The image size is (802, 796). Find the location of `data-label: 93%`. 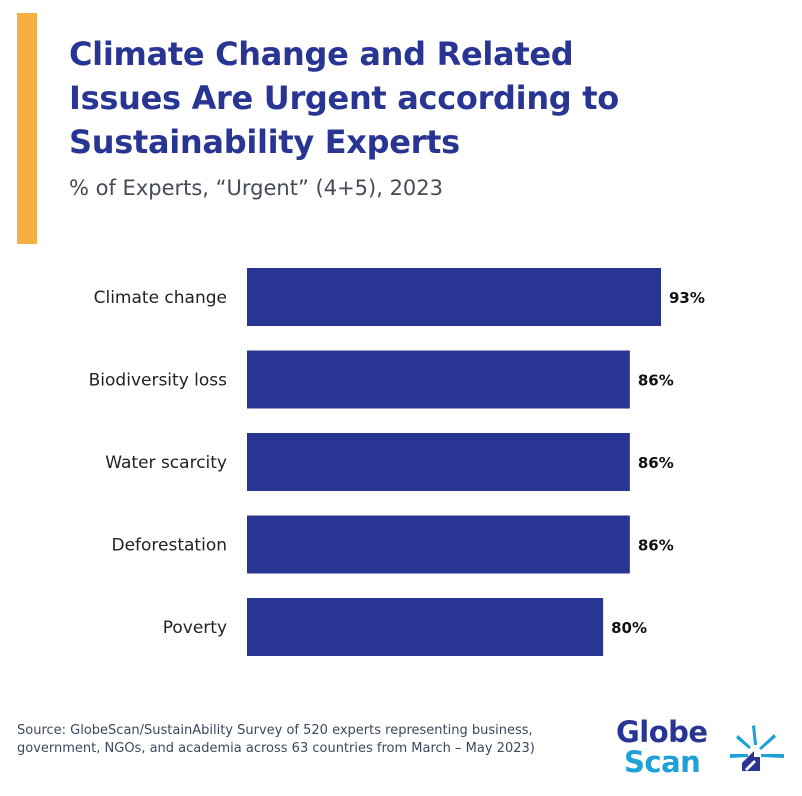

data-label: 93% is located at coordinates (687, 298).